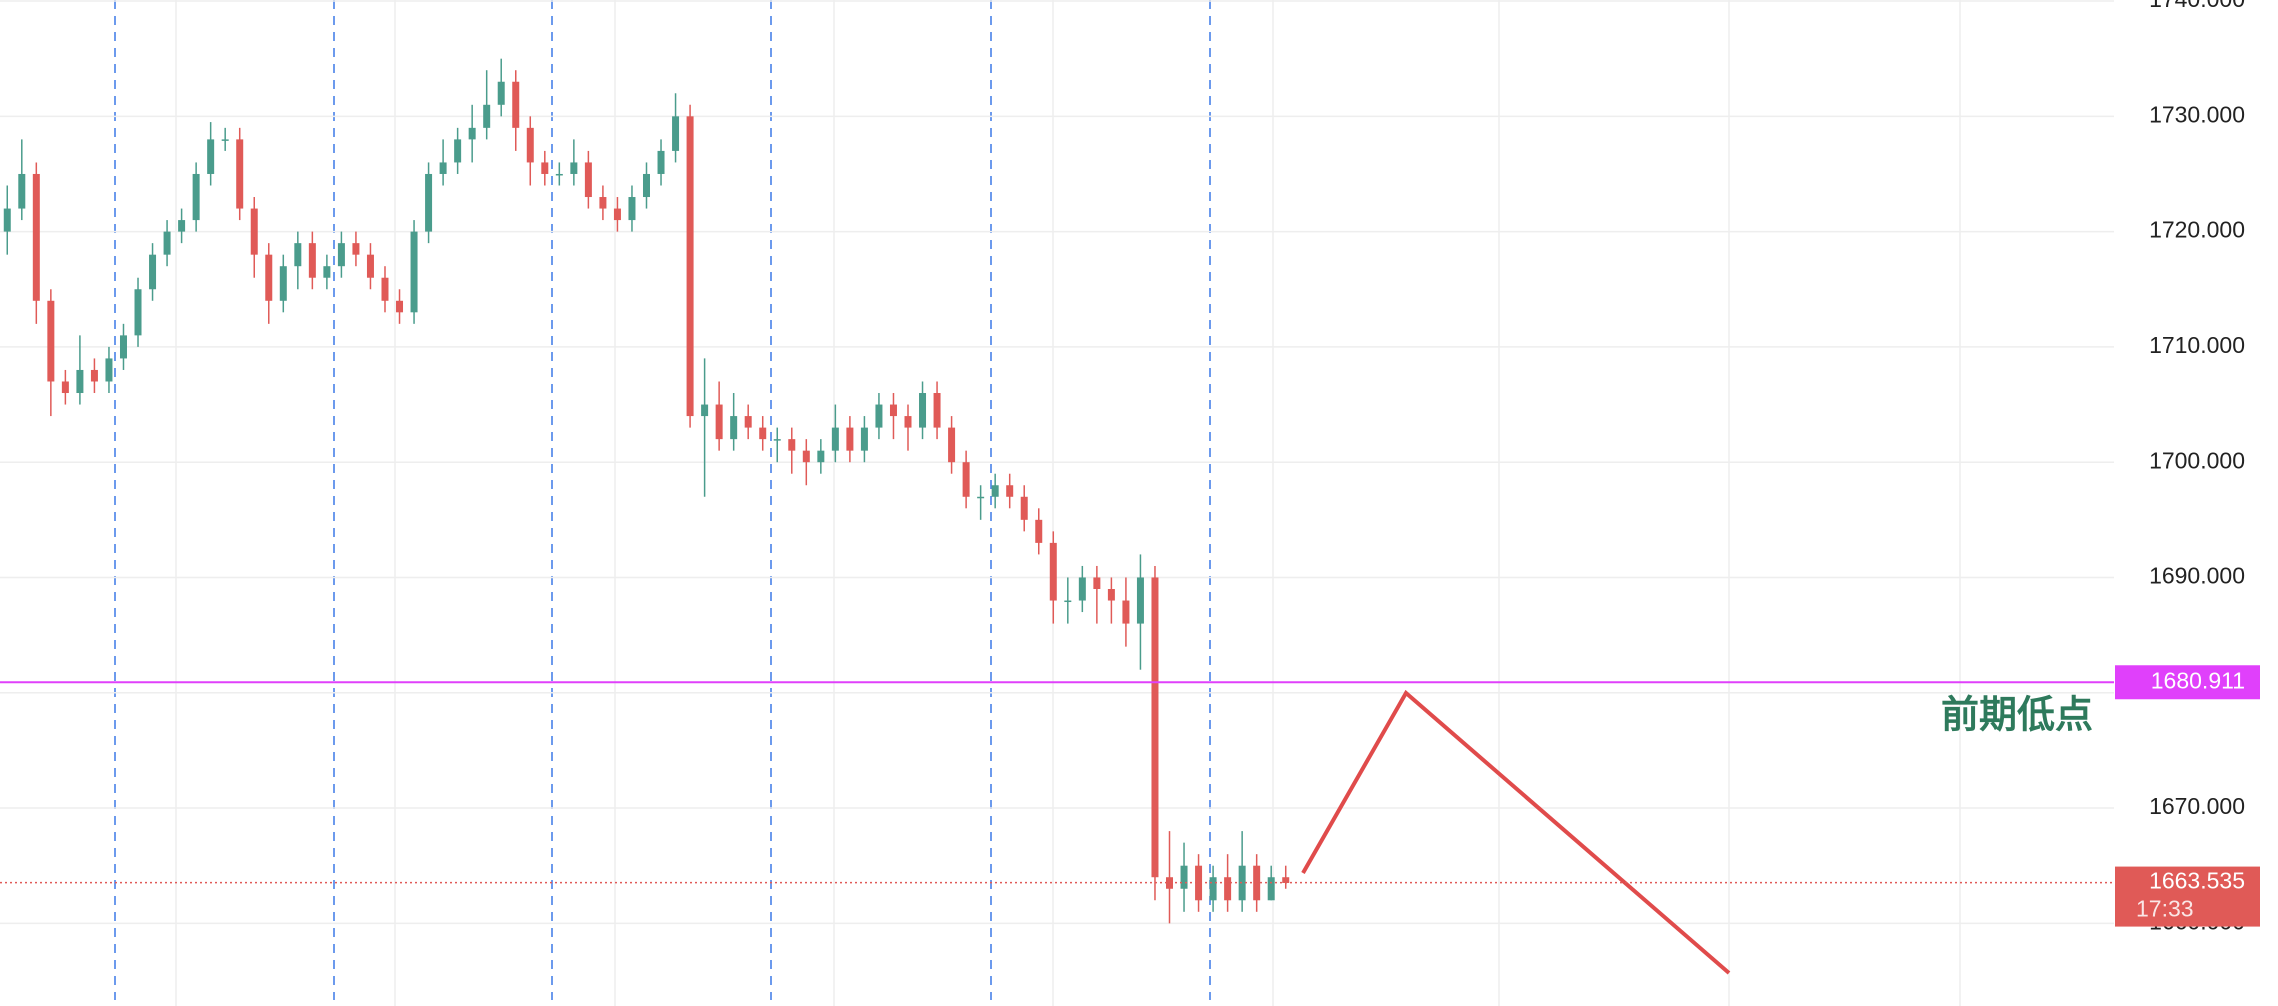  I want to click on last-price-label: 1663.535, so click(2197, 881).